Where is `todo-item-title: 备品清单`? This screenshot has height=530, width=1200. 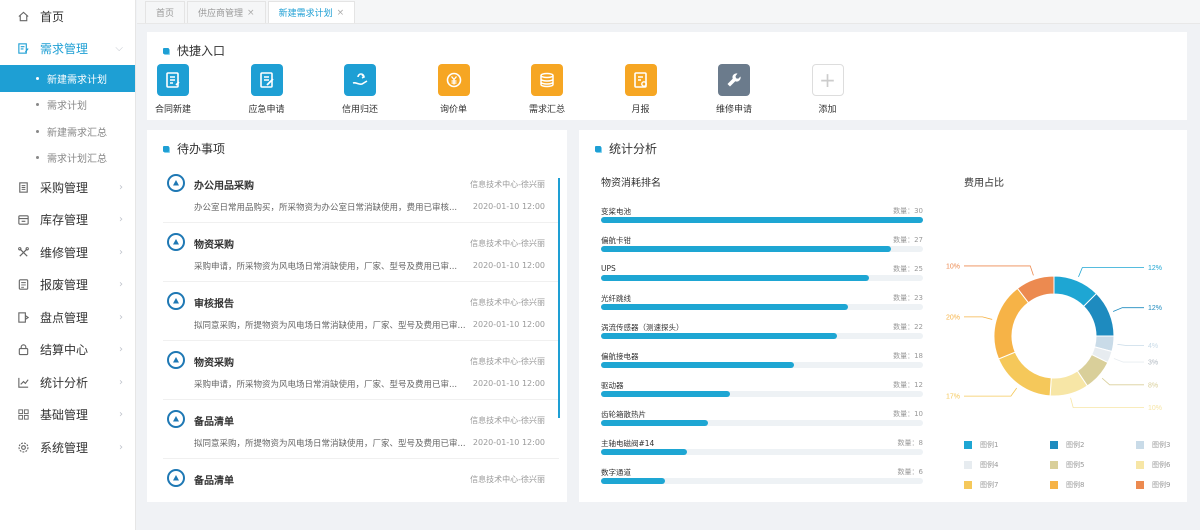 todo-item-title: 备品清单 is located at coordinates (214, 481).